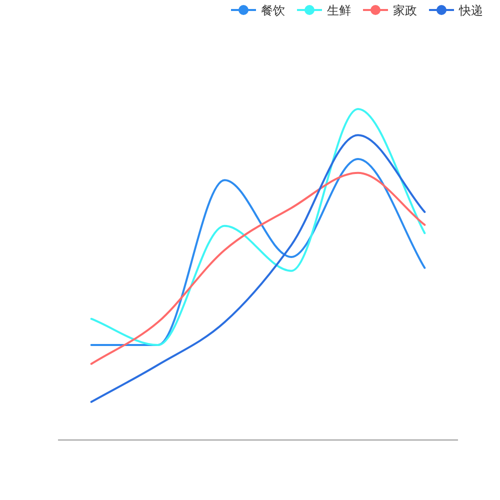  Describe the element at coordinates (273, 11) in the screenshot. I see `legend-label: 餐饮` at that location.